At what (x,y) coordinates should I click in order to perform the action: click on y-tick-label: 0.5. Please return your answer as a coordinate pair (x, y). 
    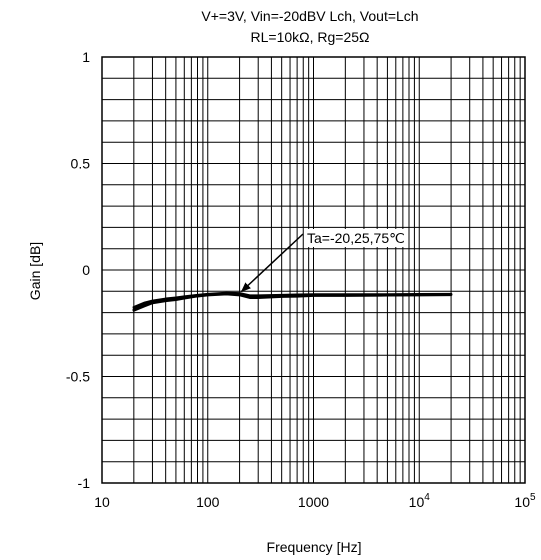
    Looking at the image, I should click on (81, 164).